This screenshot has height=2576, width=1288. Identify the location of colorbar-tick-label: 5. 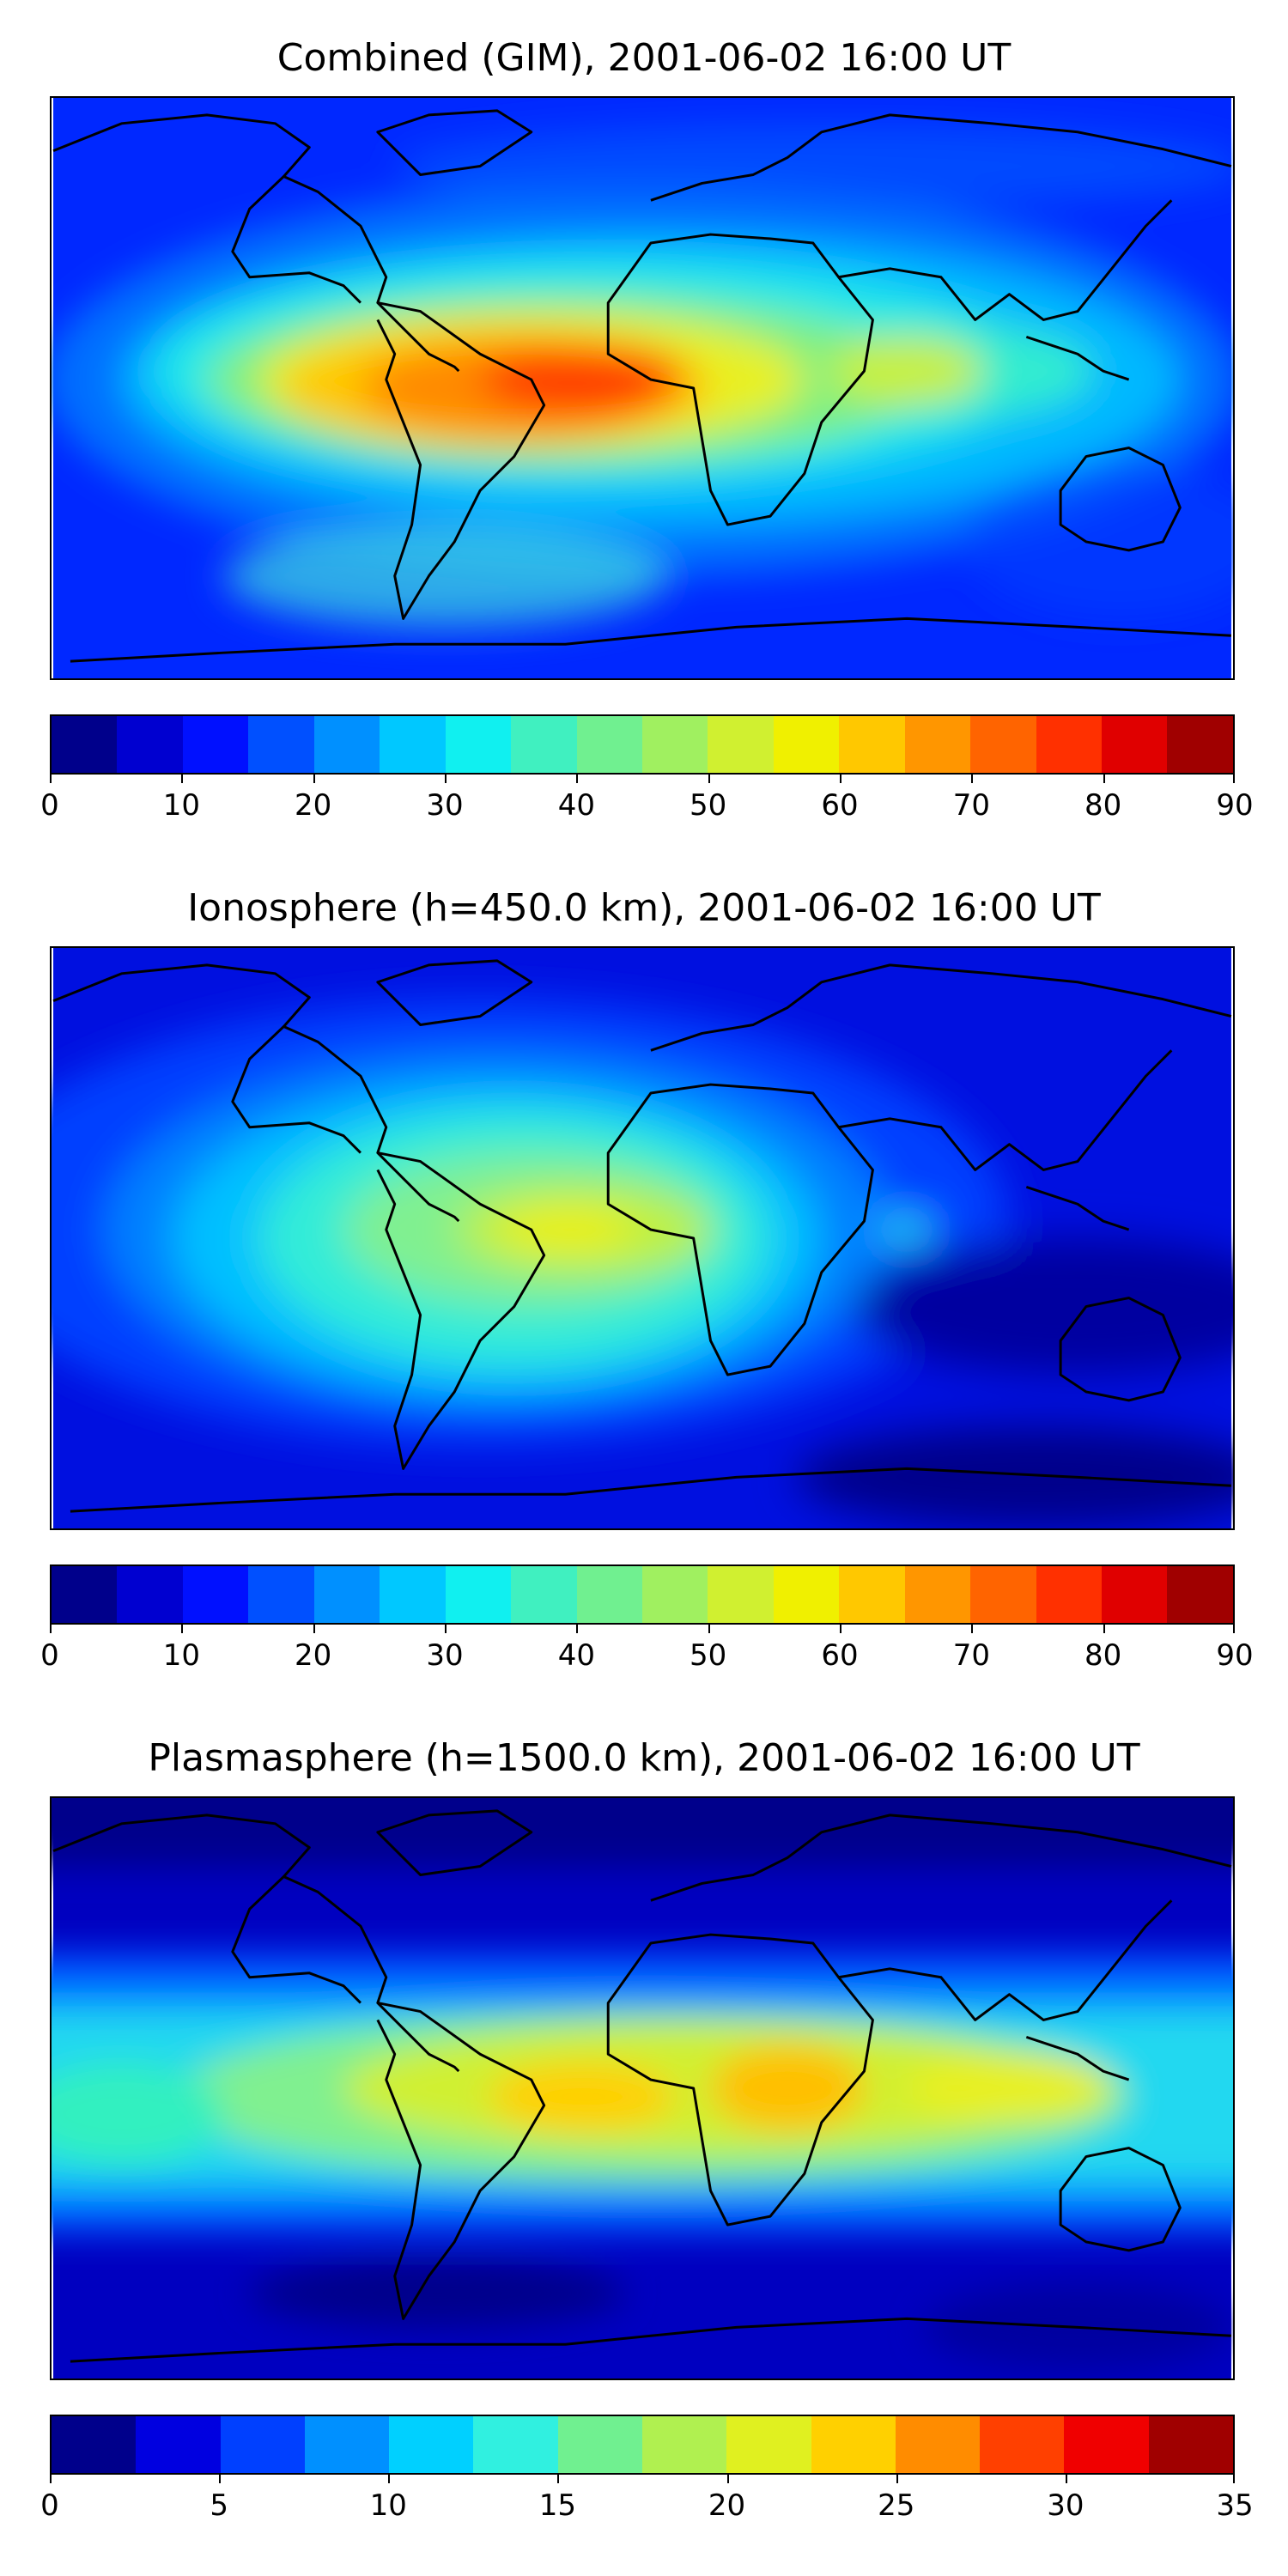
(219, 2506).